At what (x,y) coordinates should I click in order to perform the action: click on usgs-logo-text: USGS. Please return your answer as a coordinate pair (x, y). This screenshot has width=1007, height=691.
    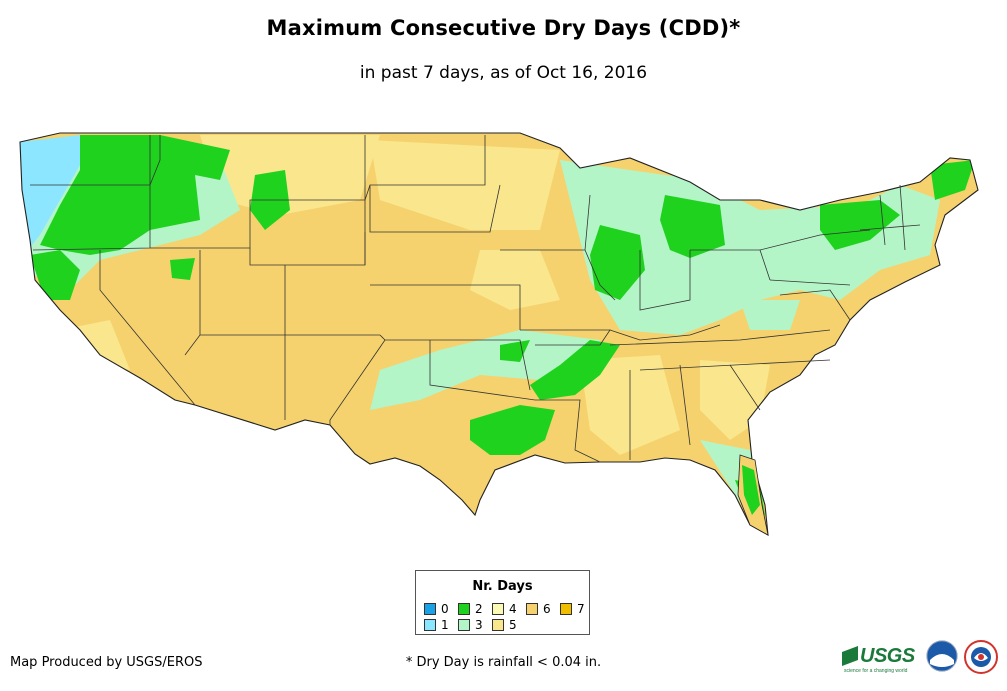
    Looking at the image, I should click on (887, 655).